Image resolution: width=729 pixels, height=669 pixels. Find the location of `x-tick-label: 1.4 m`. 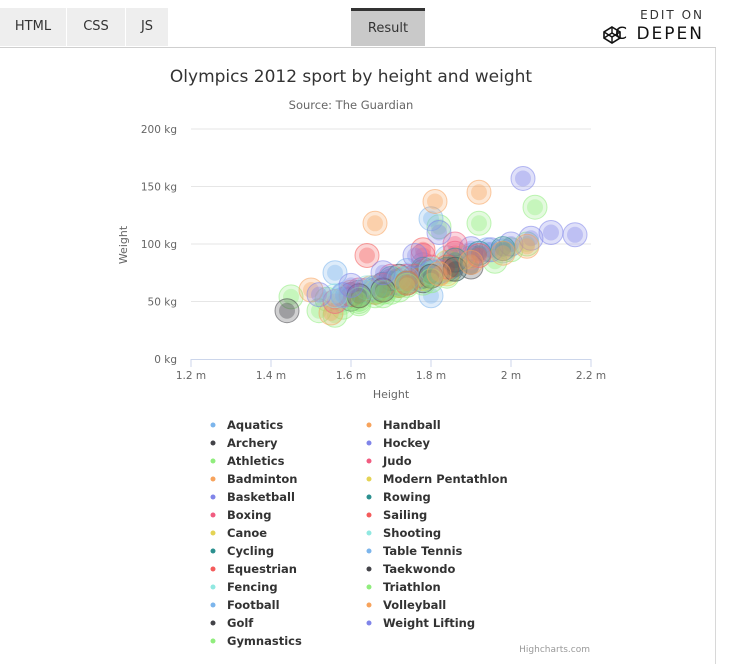

x-tick-label: 1.4 m is located at coordinates (271, 376).